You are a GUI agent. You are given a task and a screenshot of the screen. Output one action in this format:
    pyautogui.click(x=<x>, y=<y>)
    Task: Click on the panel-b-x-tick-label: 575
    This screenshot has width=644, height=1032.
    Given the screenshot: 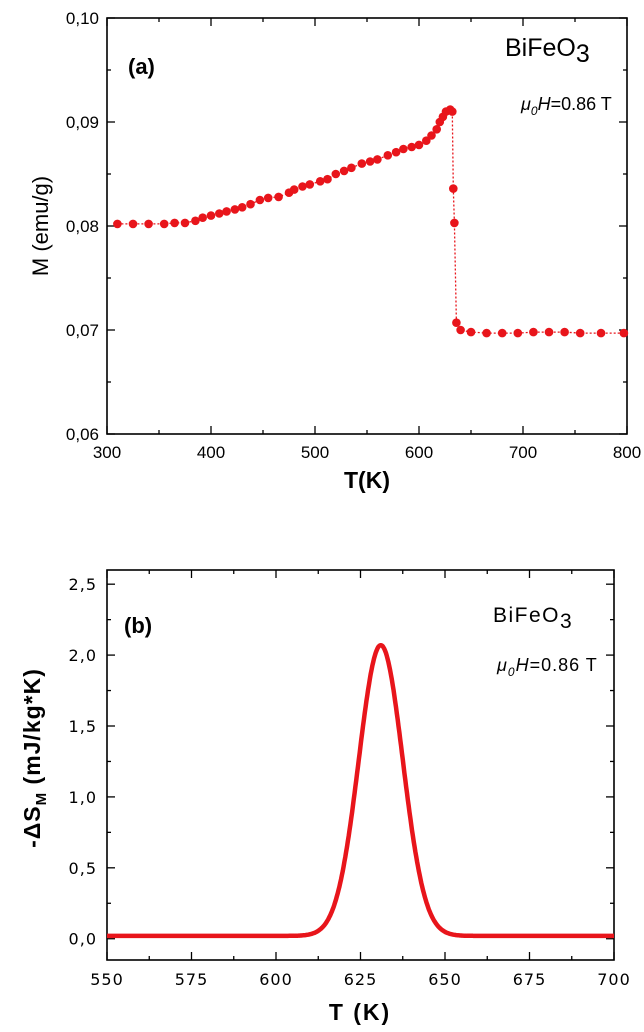 What is the action you would take?
    pyautogui.click(x=192, y=979)
    